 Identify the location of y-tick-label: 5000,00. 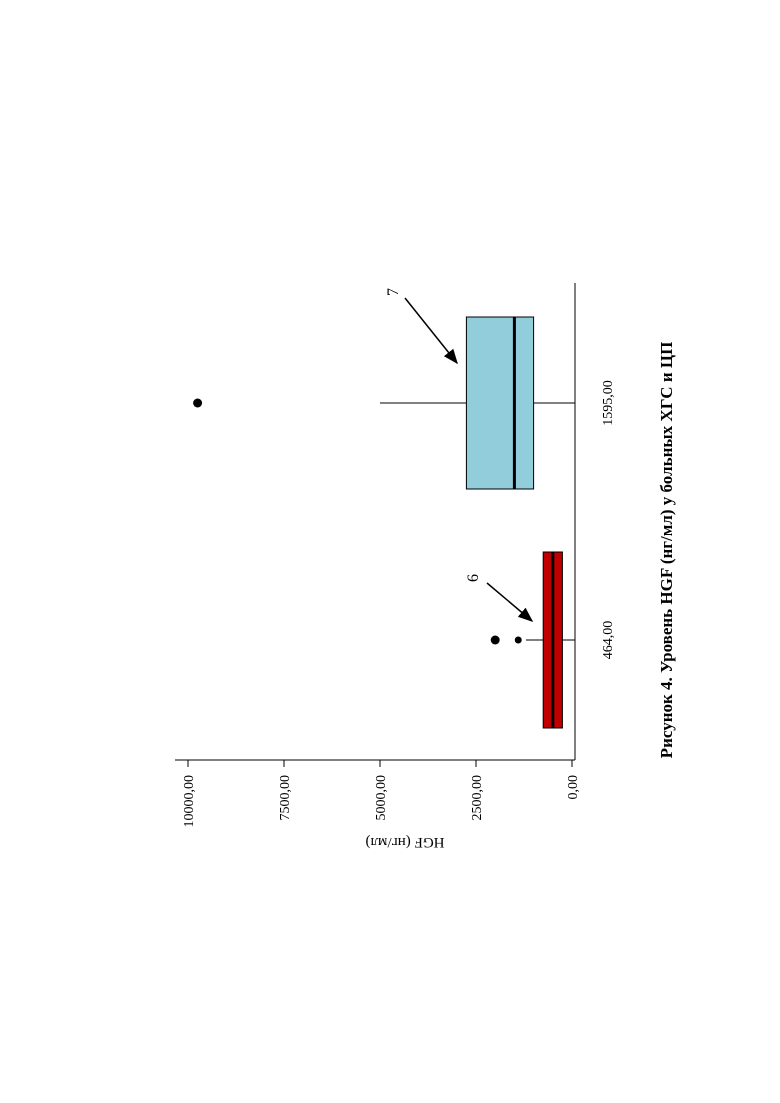
(381, 798).